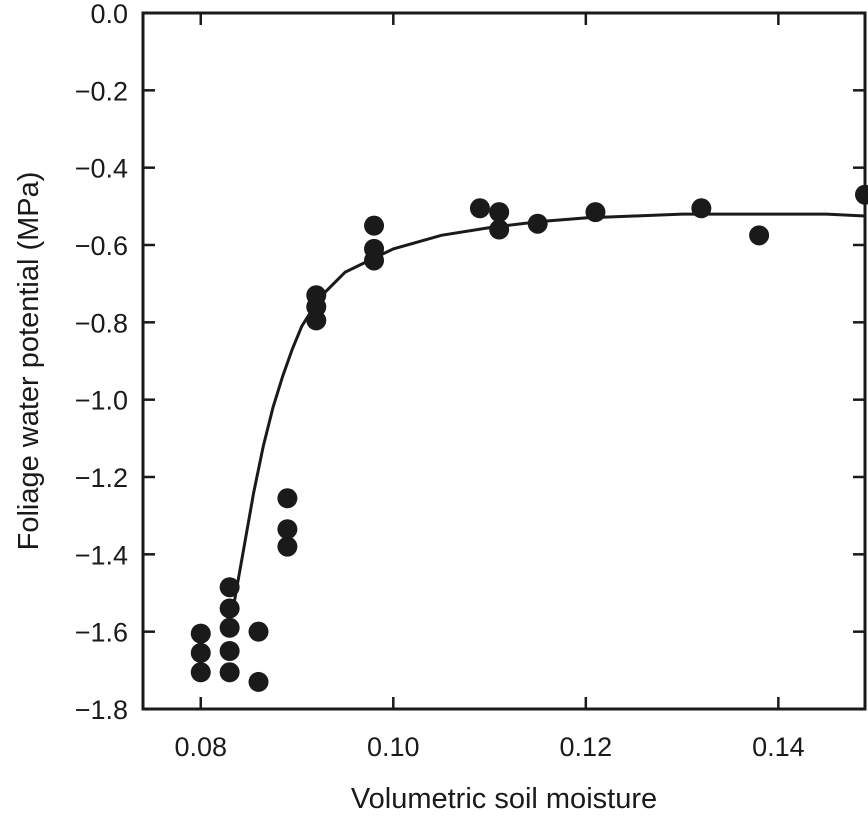 This screenshot has height=818, width=868. Describe the element at coordinates (101, 246) in the screenshot. I see `y-tick-label: −0.6` at that location.